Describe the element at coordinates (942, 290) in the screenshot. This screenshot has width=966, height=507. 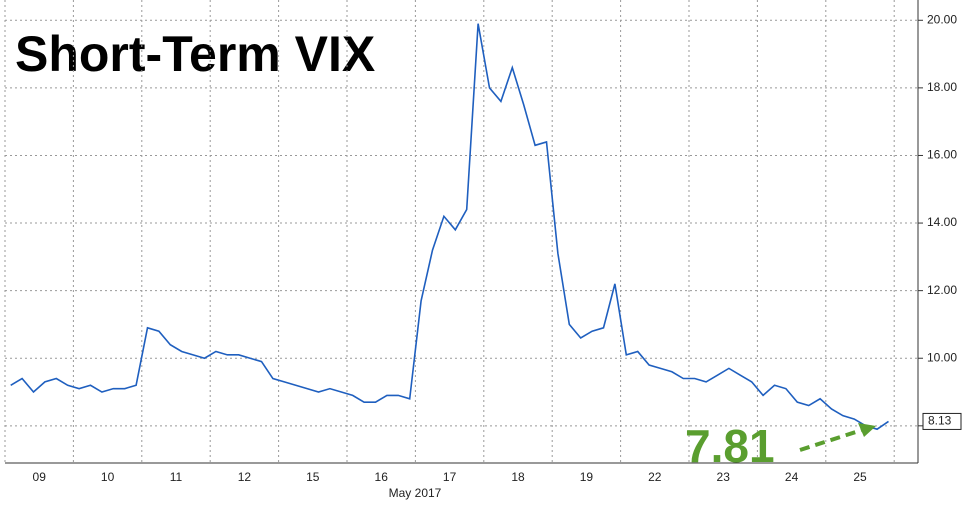
I see `y-tick-label: 12.00` at that location.